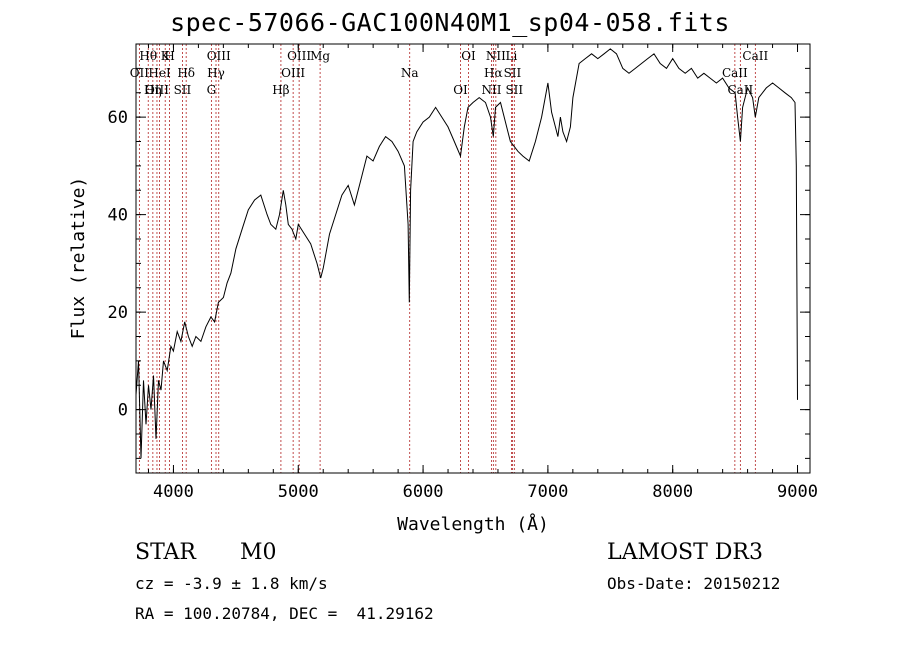  What do you see at coordinates (284, 613) in the screenshot?
I see `sky-coordinates: RA = 100.20784, DEC = 41.29162` at bounding box center [284, 613].